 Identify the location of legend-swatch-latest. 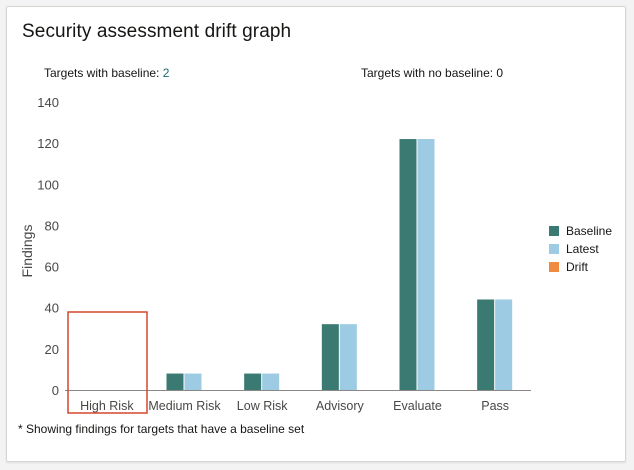
(554, 249).